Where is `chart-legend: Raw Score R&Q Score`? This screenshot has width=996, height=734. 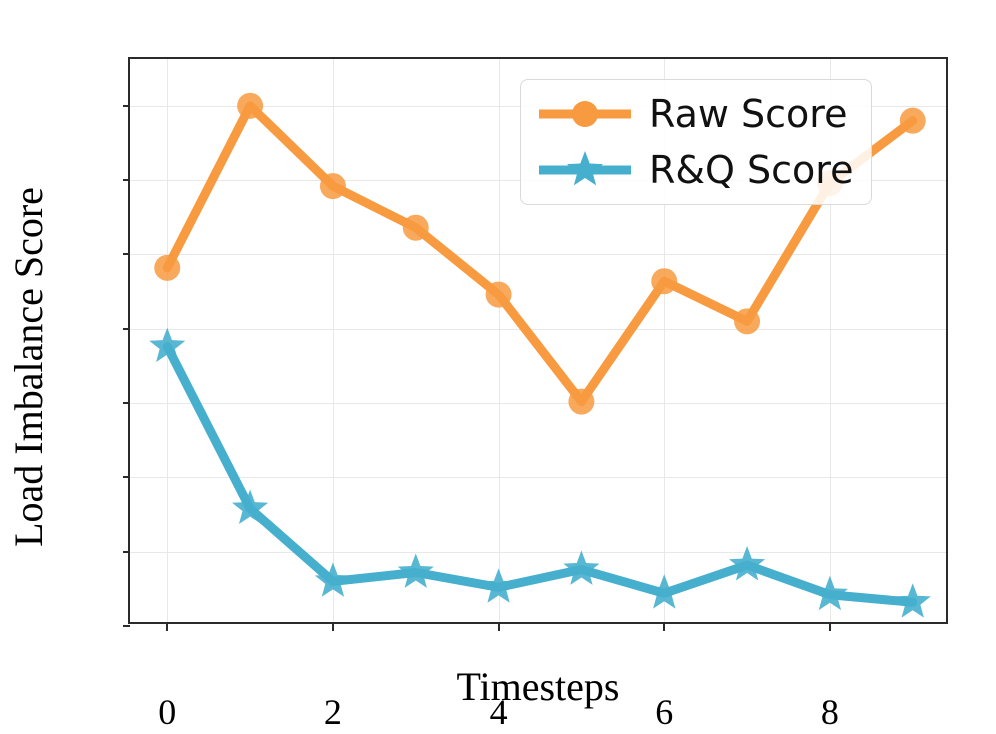
chart-legend: Raw Score R&Q Score is located at coordinates (696, 142).